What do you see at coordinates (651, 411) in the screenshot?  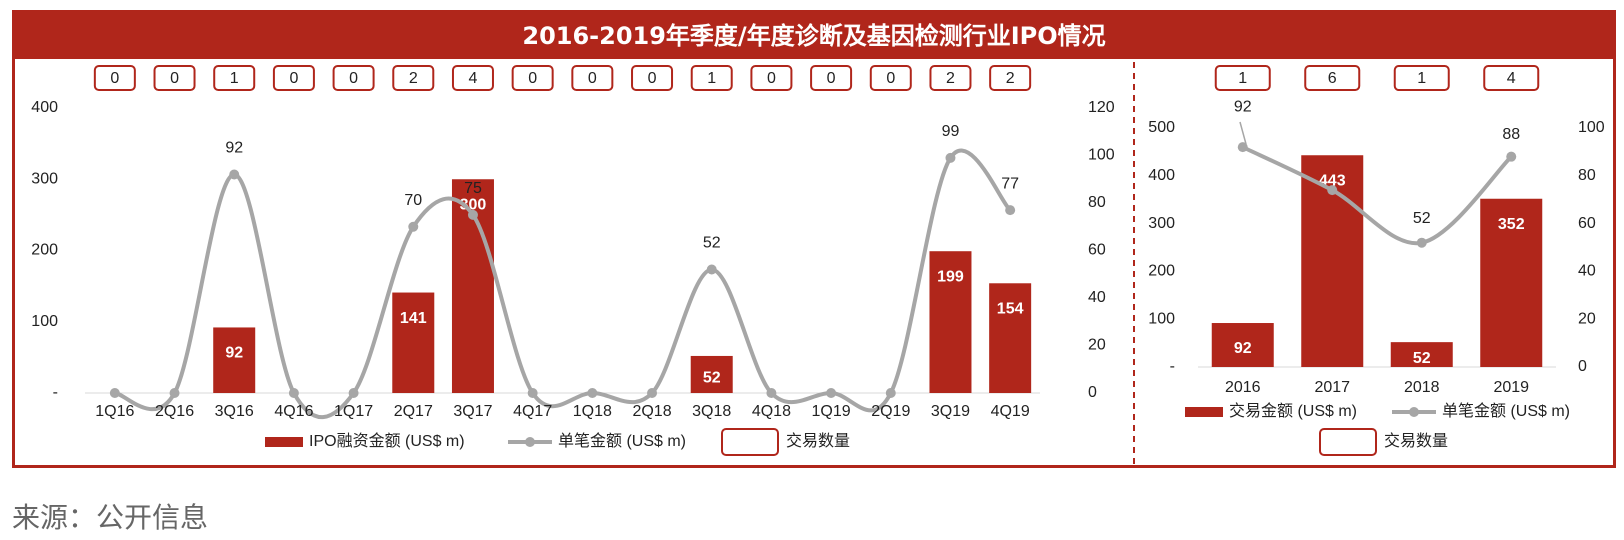 I see `category-label: 2Q18` at bounding box center [651, 411].